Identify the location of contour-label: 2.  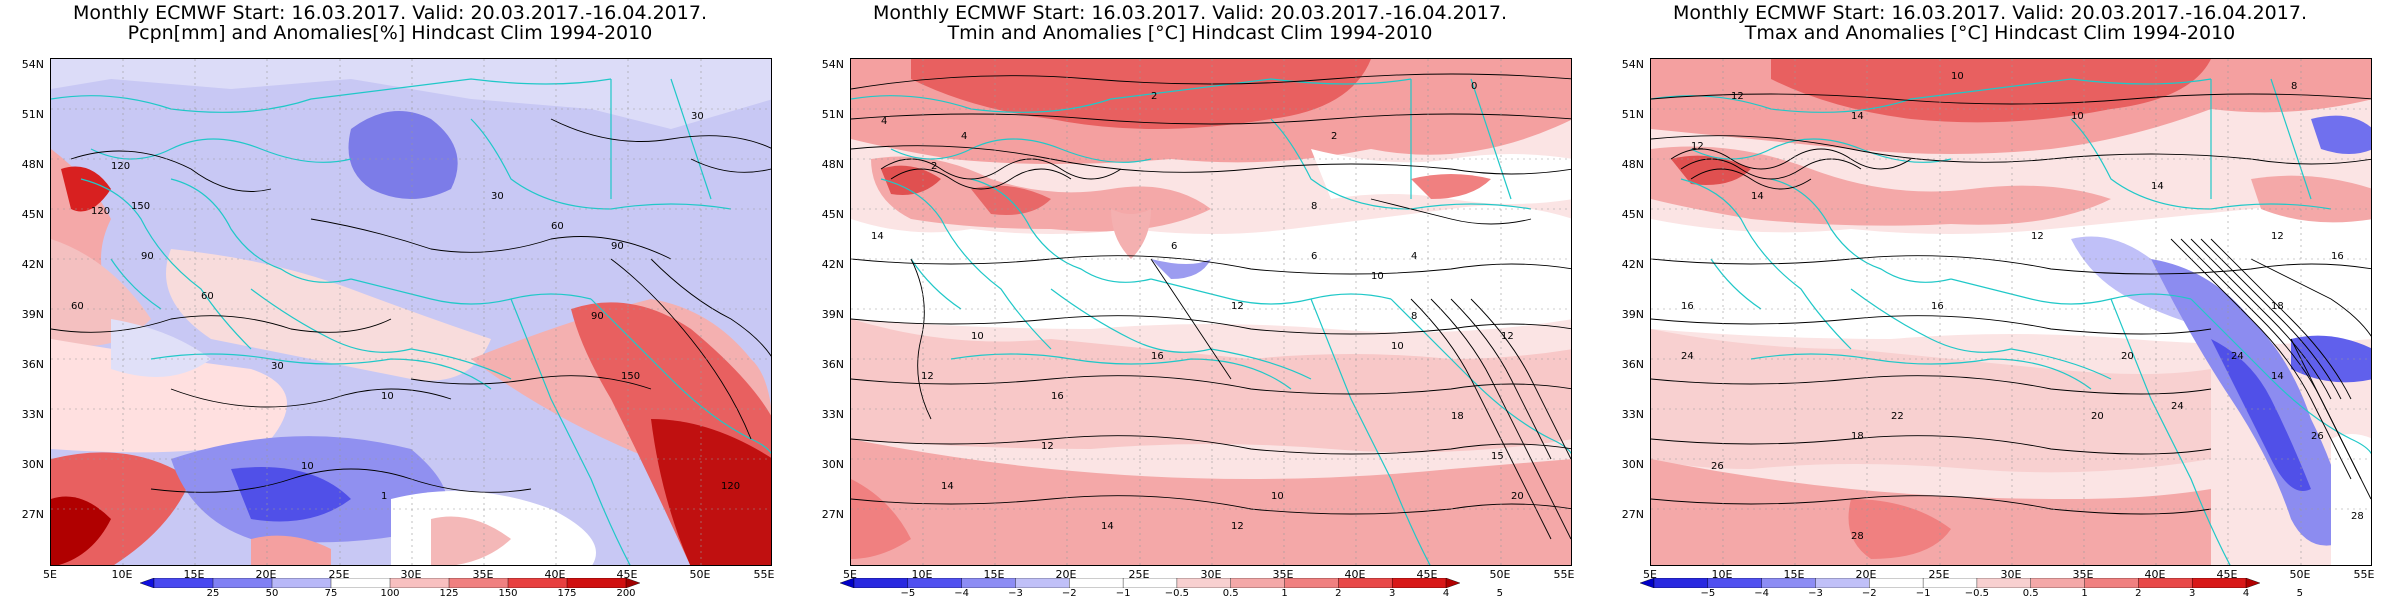
(934, 166).